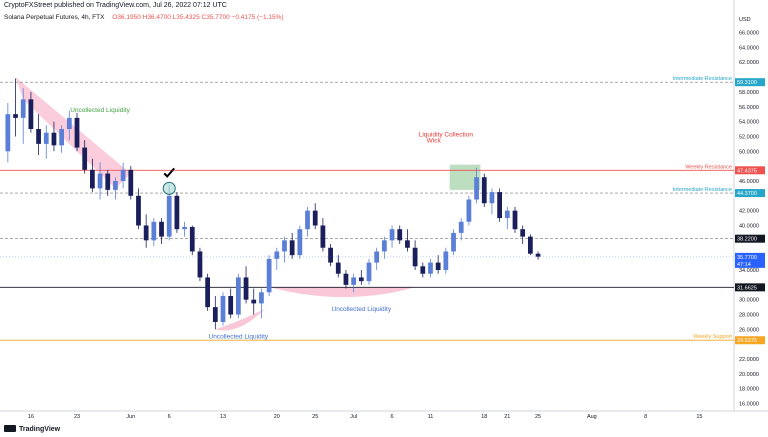  What do you see at coordinates (645, 417) in the screenshot?
I see `time-tick-label: 8` at bounding box center [645, 417].